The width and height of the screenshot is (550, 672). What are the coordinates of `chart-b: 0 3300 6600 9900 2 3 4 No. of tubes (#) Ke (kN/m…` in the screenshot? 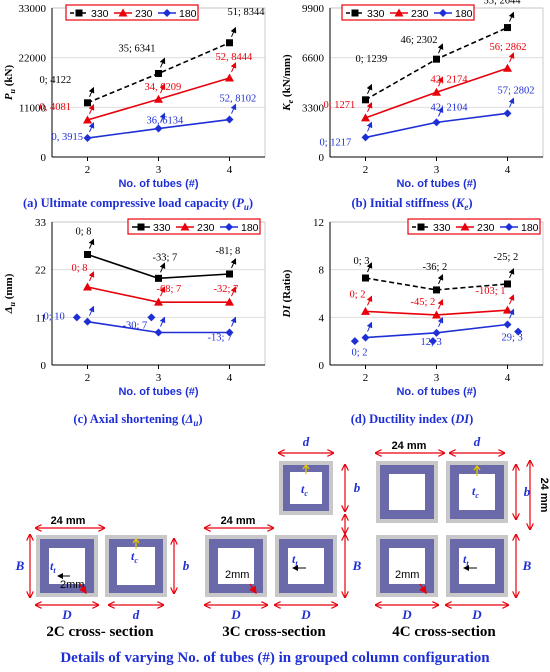 It's located at (412, 95).